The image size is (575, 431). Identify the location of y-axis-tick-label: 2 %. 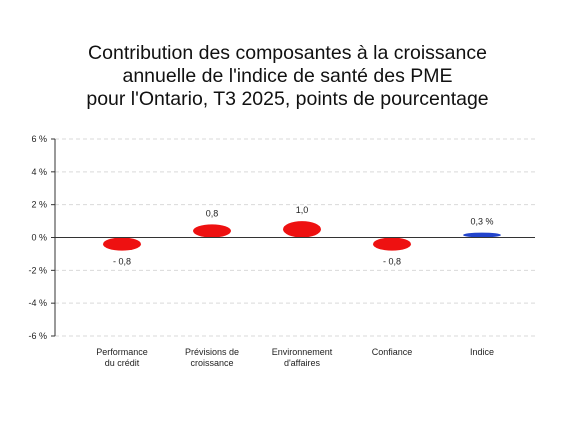
(39, 205).